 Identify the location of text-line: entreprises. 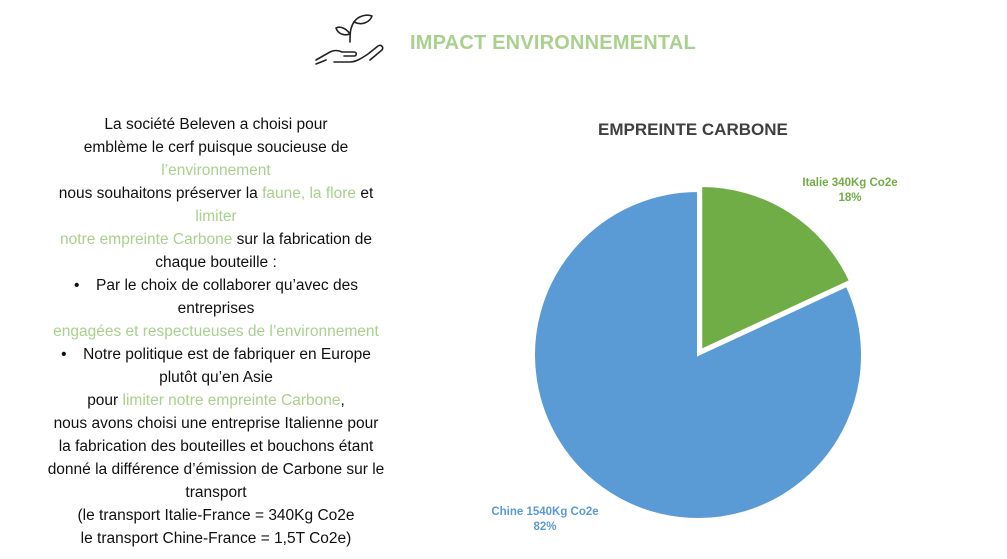
(216, 308).